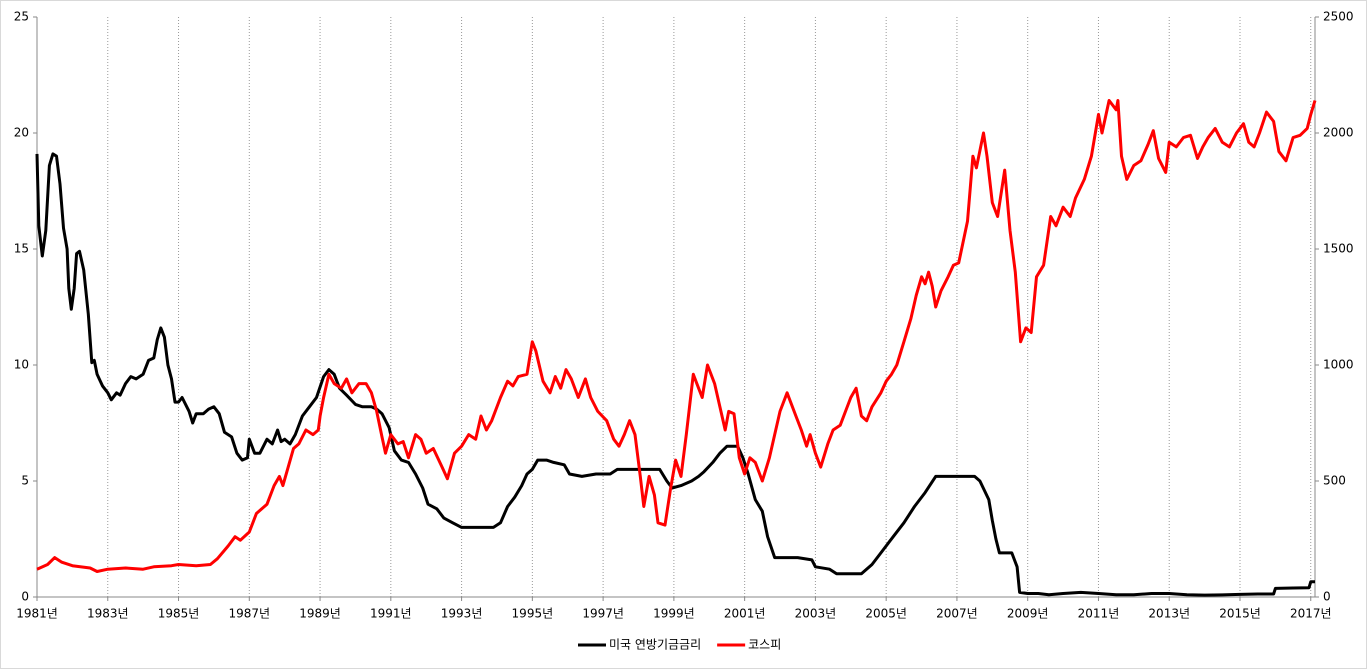 Image resolution: width=1367 pixels, height=669 pixels. What do you see at coordinates (21, 249) in the screenshot?
I see `y-tick-label: 15` at bounding box center [21, 249].